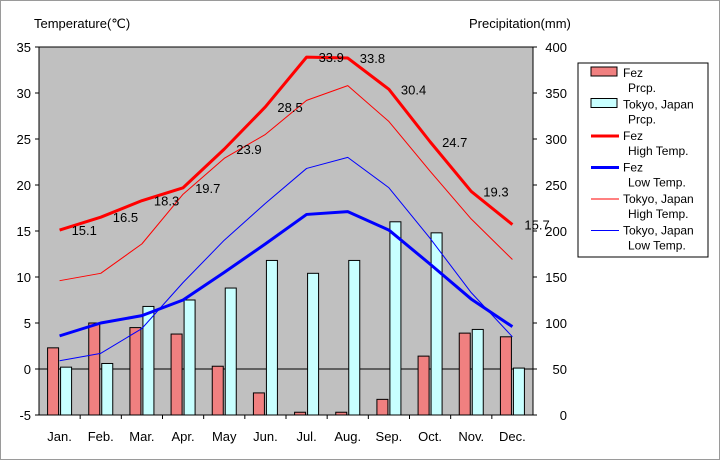 This screenshot has height=461, width=720. What do you see at coordinates (59, 436) in the screenshot?
I see `x-tick-label: Jan.` at bounding box center [59, 436].